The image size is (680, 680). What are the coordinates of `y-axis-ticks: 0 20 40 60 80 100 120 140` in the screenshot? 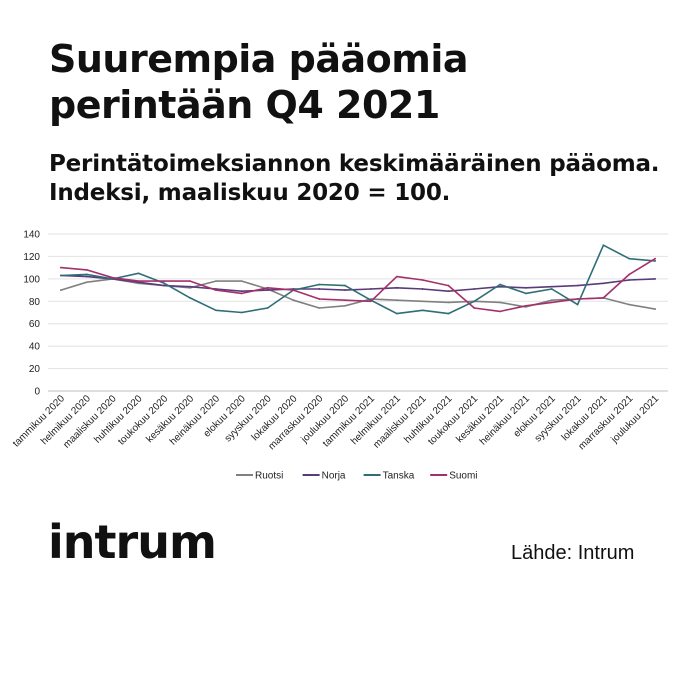 It's located at (31, 314).